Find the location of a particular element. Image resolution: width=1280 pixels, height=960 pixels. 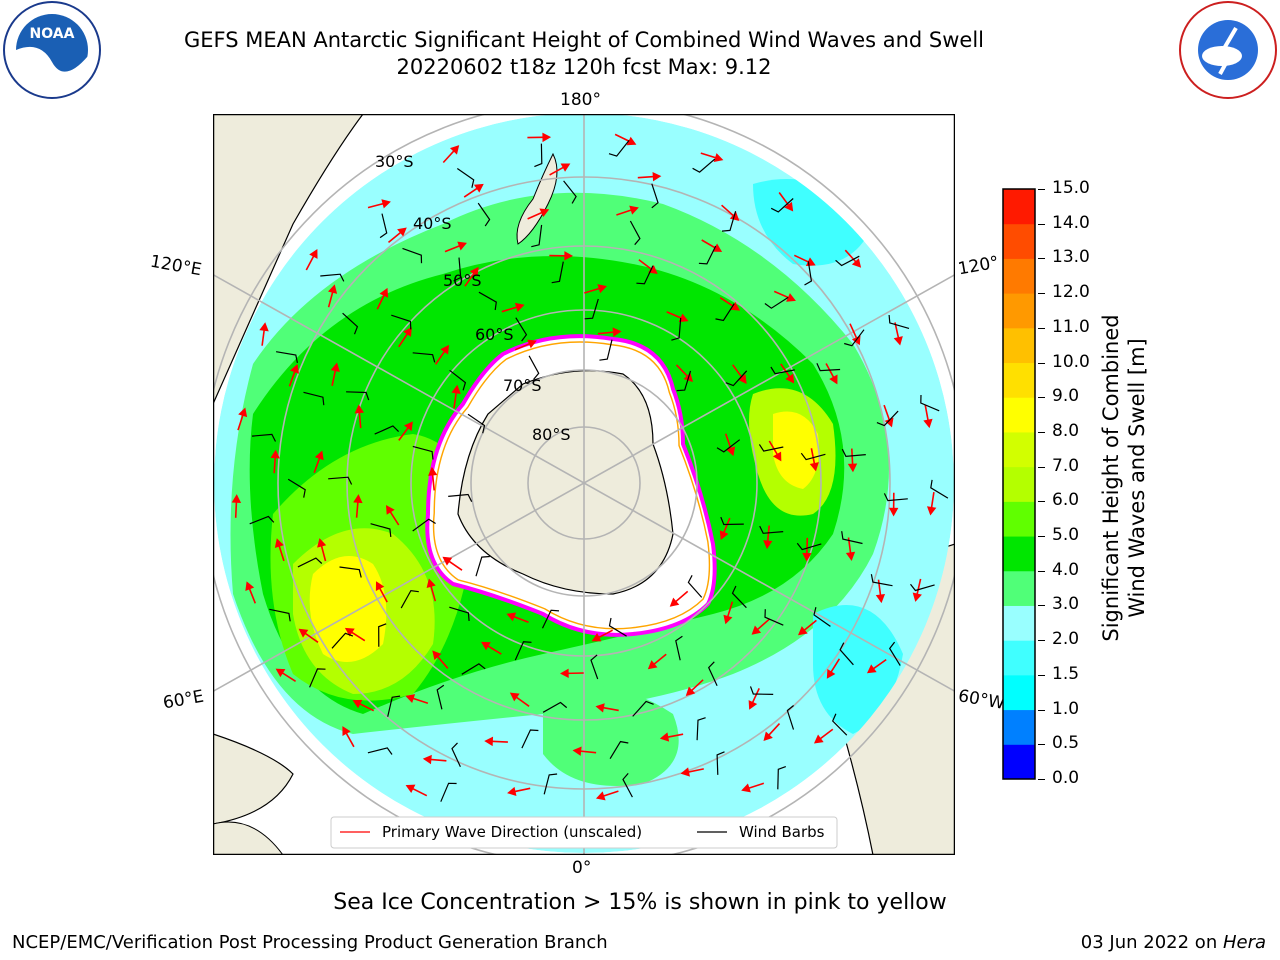

colorbar-tick-label: 5.0 is located at coordinates (1066, 535).